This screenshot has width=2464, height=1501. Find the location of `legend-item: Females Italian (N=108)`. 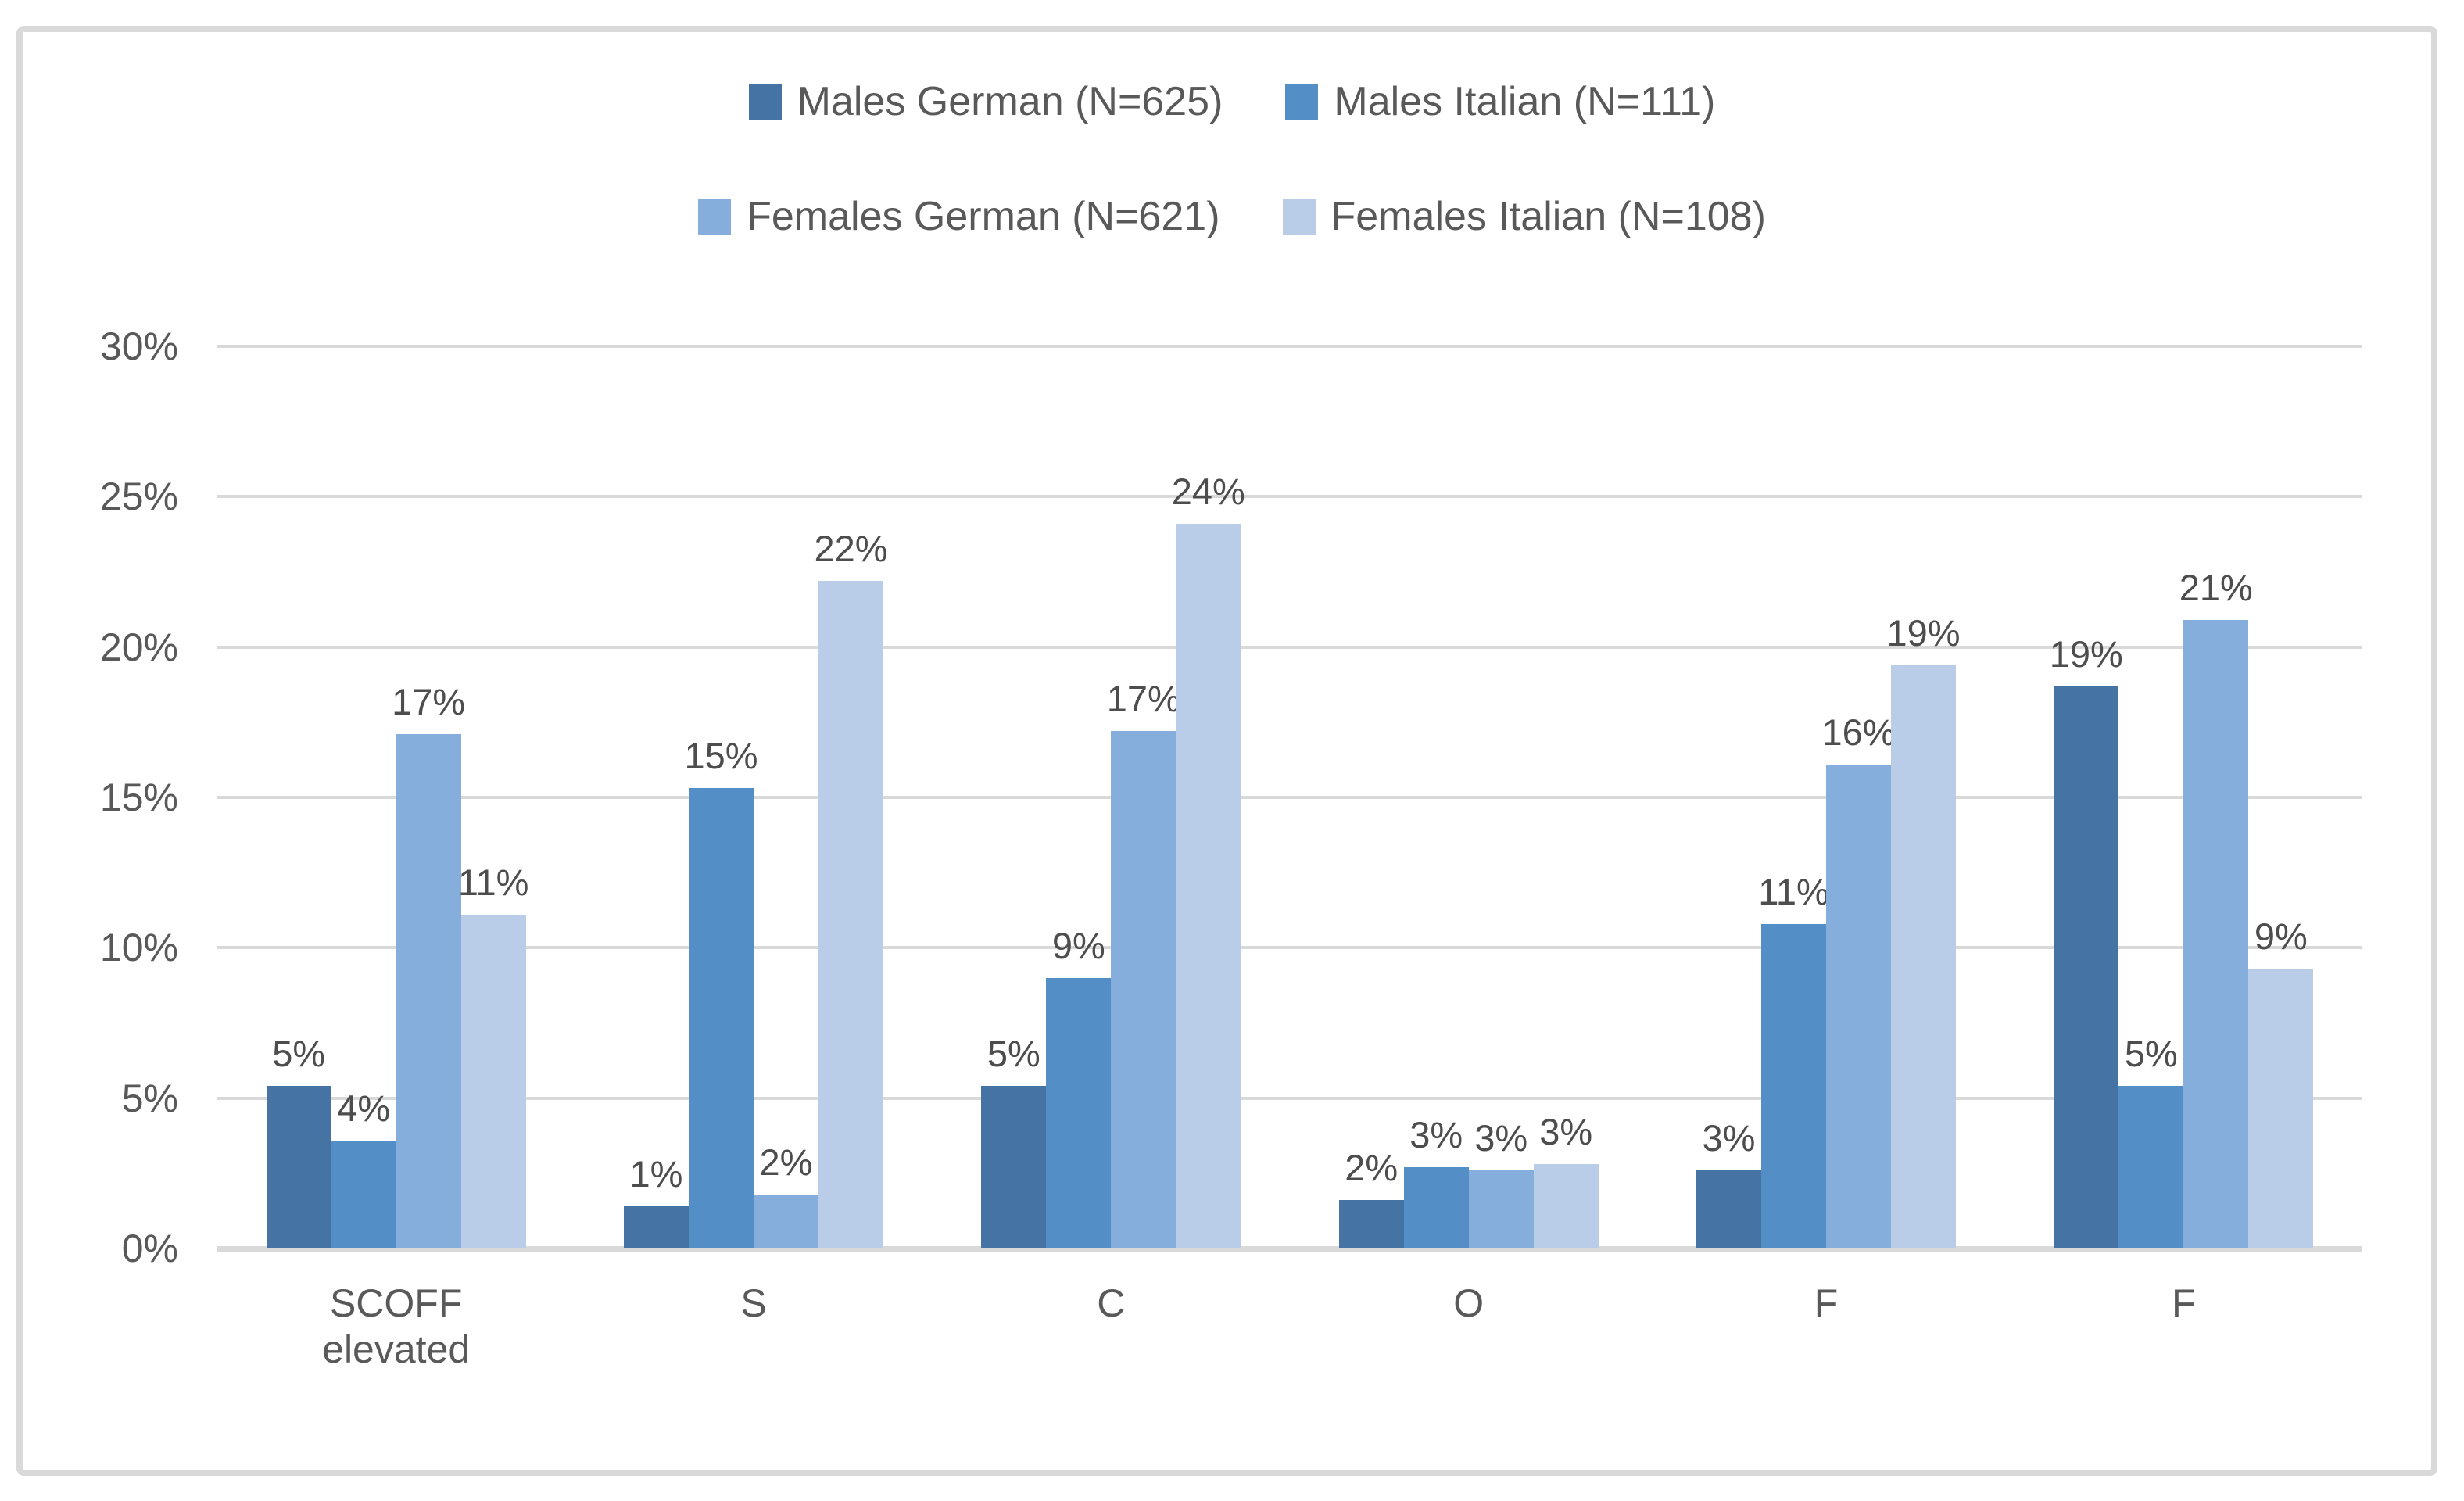

legend-item: Females Italian (N=108) is located at coordinates (1524, 216).